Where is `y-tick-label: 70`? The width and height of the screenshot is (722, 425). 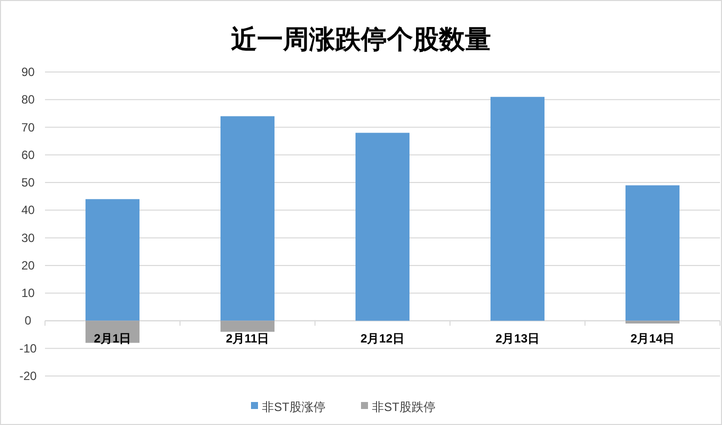
y-tick-label: 70 is located at coordinates (28, 127).